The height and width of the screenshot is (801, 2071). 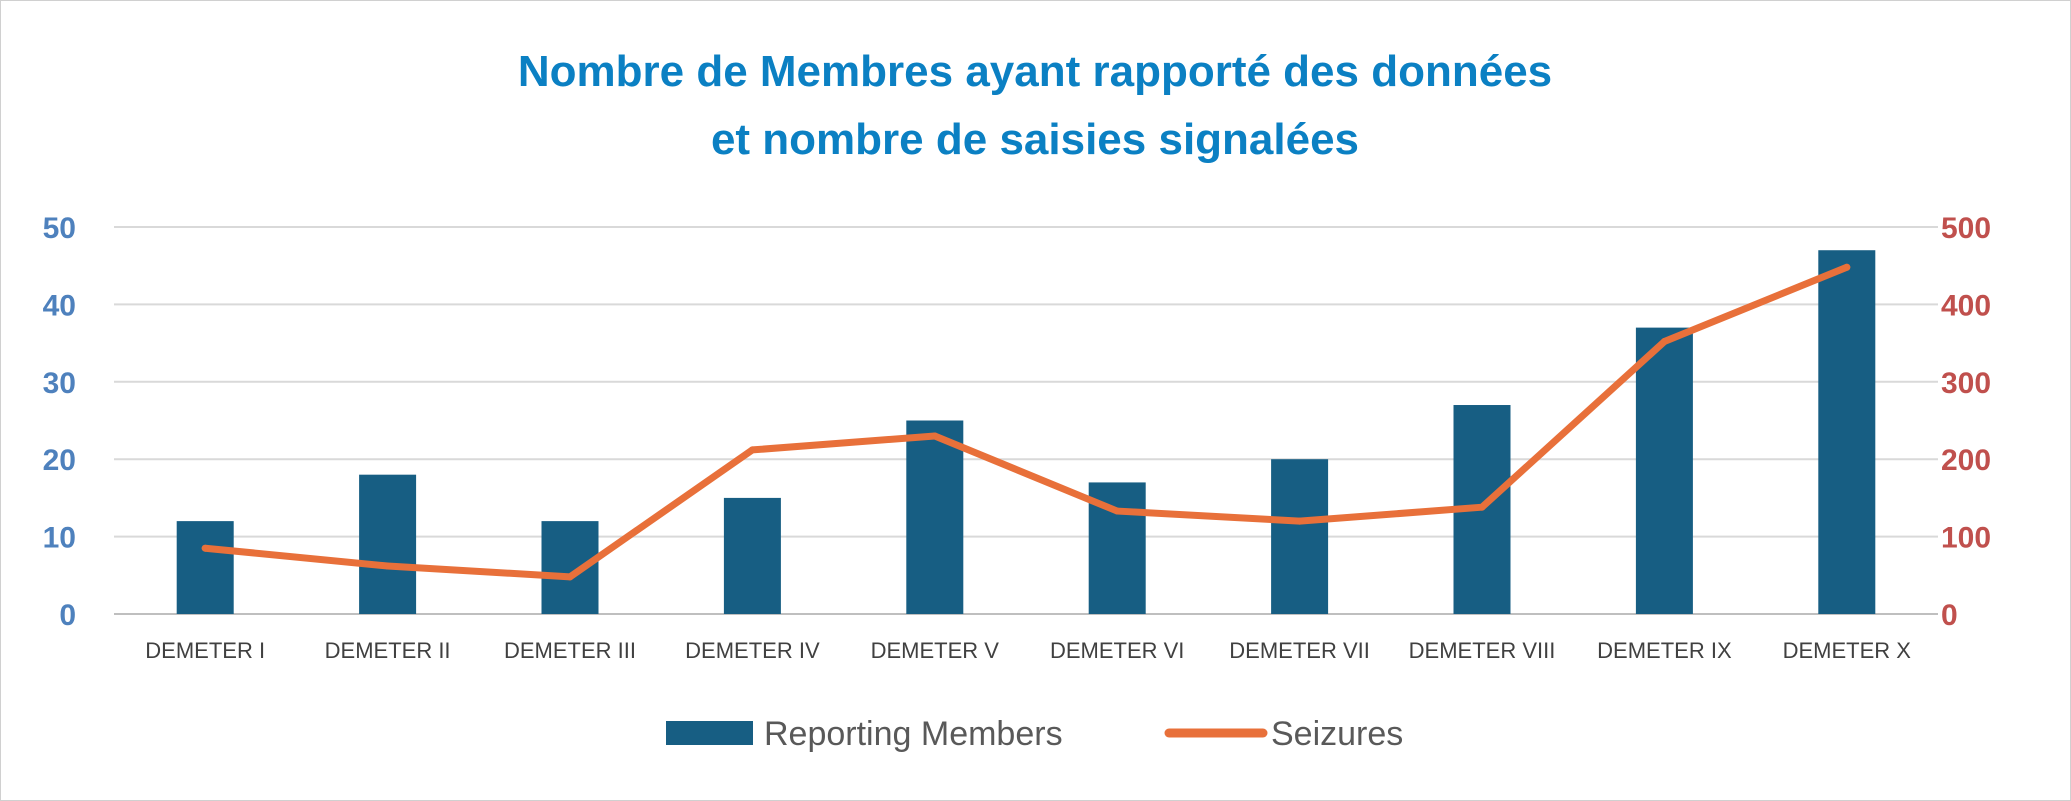 I want to click on right-axis-tick-label: 300, so click(x=1966, y=383).